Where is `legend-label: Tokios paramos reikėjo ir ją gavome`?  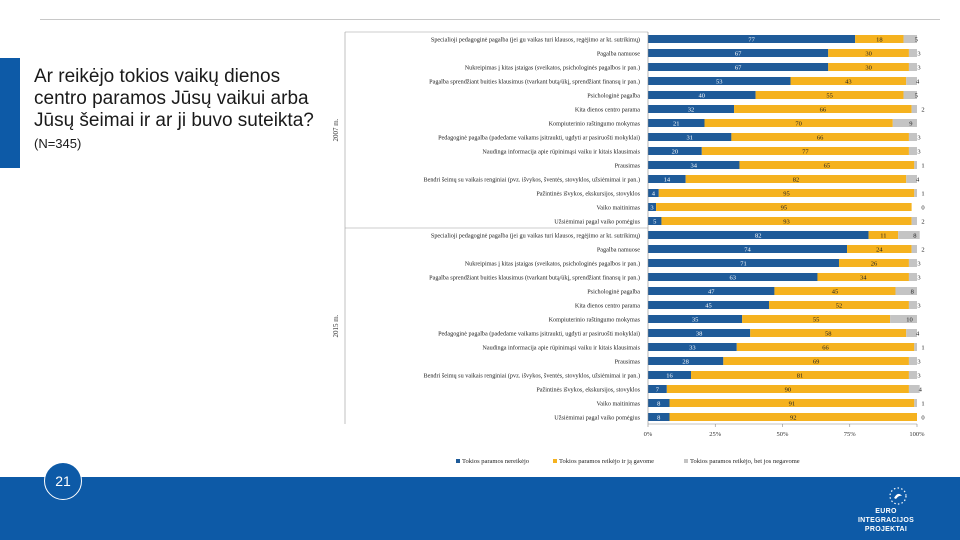 legend-label: Tokios paramos reikėjo ir ją gavome is located at coordinates (606, 461).